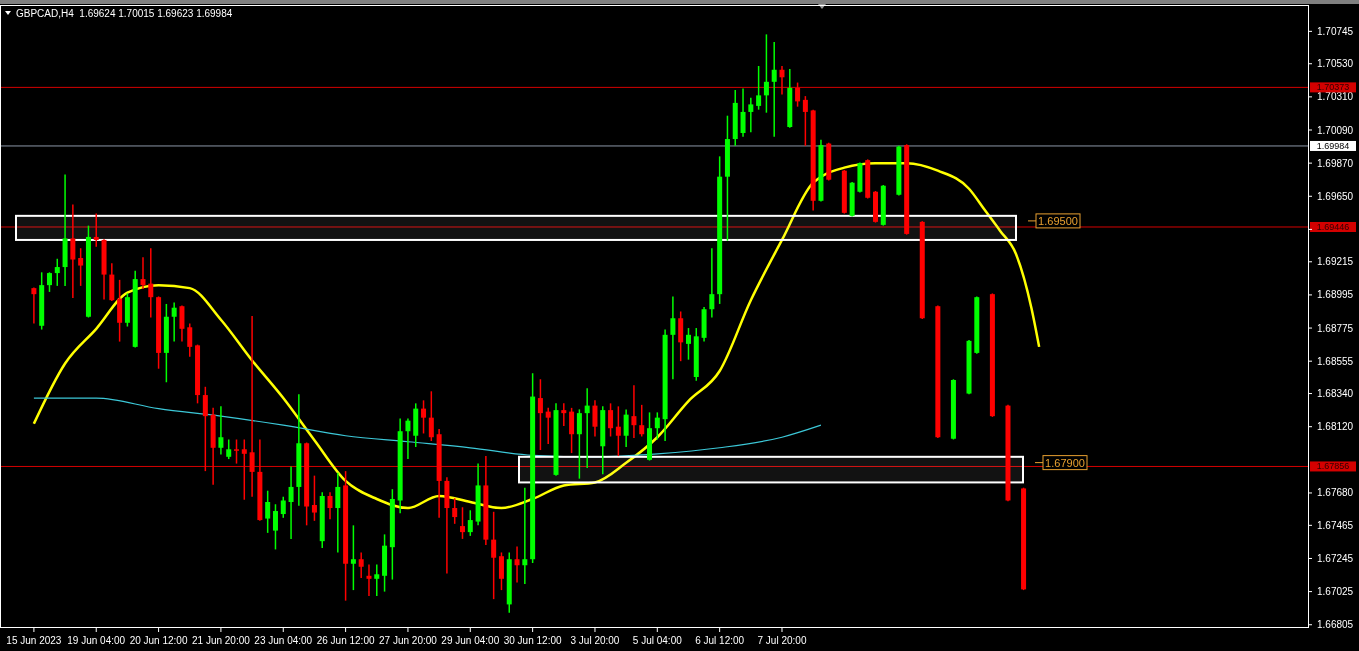 This screenshot has height=651, width=1359. Describe the element at coordinates (1335, 196) in the screenshot. I see `y-tick-label: 1.69650` at that location.